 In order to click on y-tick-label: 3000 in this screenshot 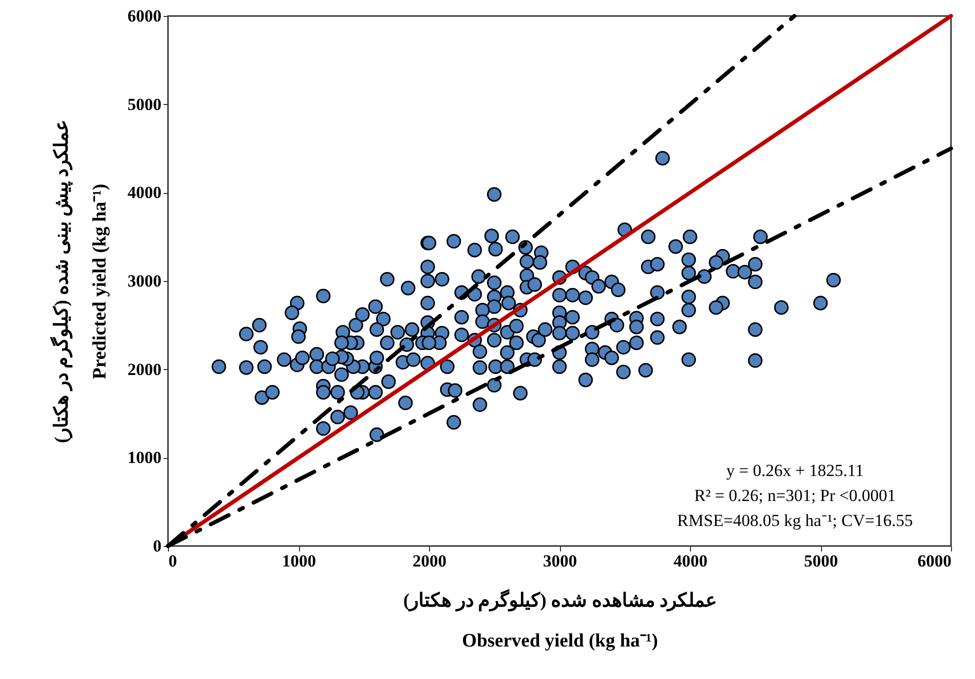, I will do `click(145, 281)`.